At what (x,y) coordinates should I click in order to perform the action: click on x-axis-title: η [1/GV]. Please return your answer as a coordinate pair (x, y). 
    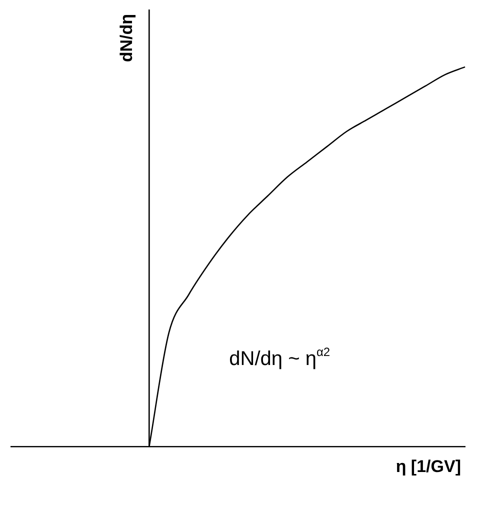
    Looking at the image, I should click on (428, 466).